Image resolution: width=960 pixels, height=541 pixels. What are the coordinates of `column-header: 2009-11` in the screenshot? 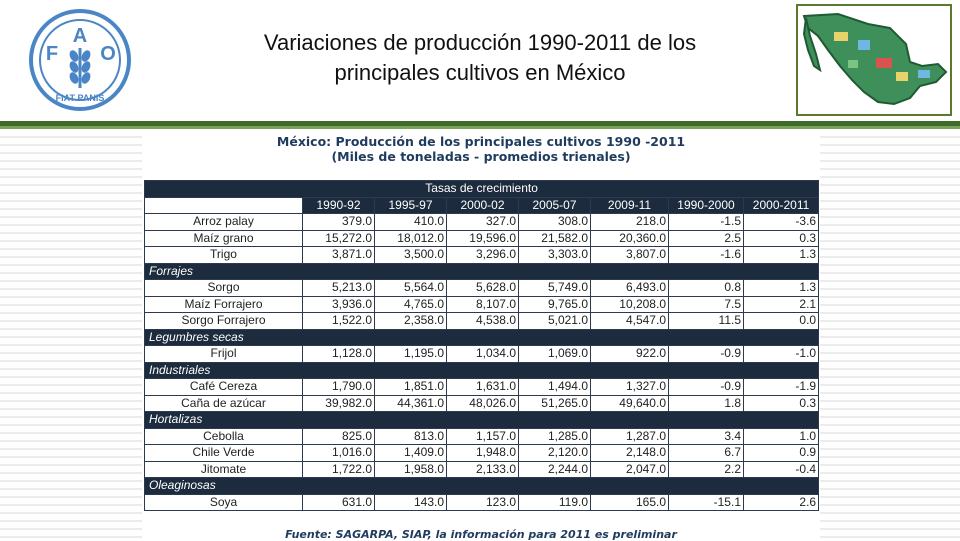 It's located at (629, 205).